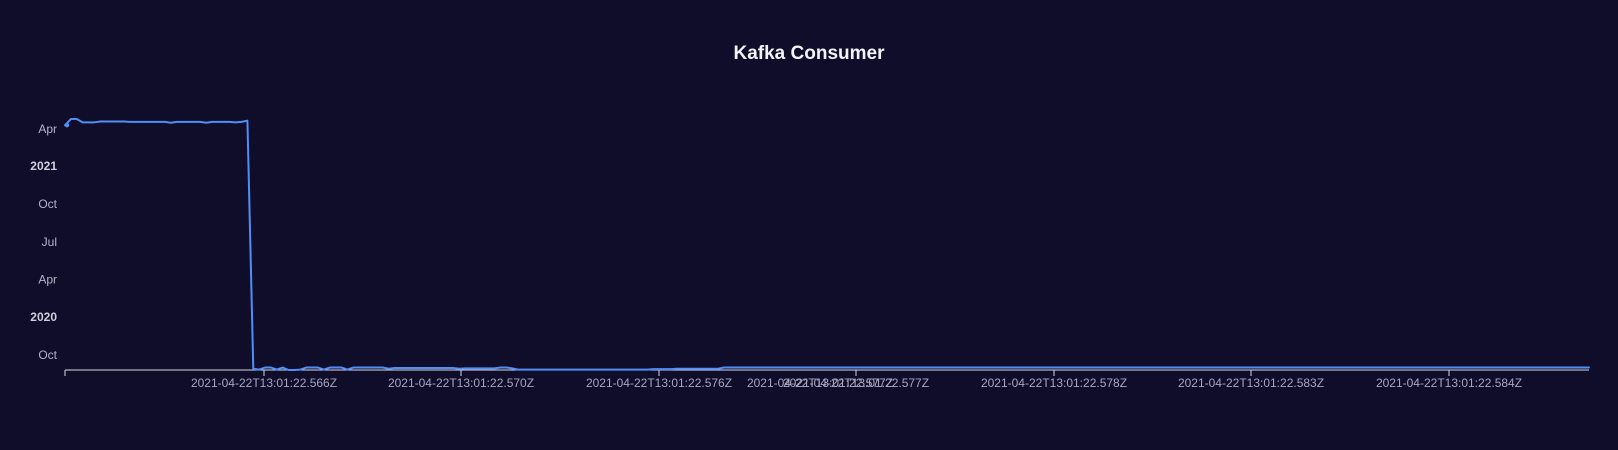  Describe the element at coordinates (264, 383) in the screenshot. I see `x-tick-label: 2021-04-22T13:01:22.566Z` at that location.